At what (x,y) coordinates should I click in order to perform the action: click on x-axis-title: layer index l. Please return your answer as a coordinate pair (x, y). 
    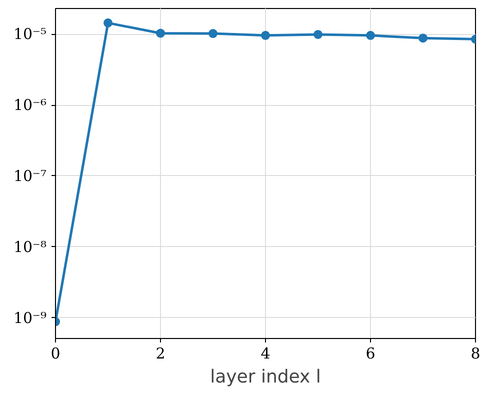
    Looking at the image, I should click on (265, 377).